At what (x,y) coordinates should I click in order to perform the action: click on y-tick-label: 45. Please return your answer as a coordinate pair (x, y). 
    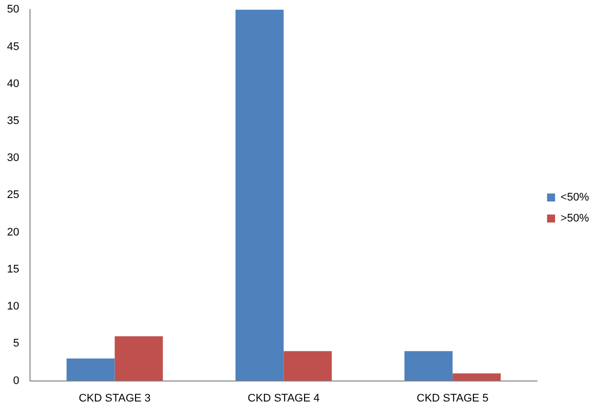
    Looking at the image, I should click on (13, 46).